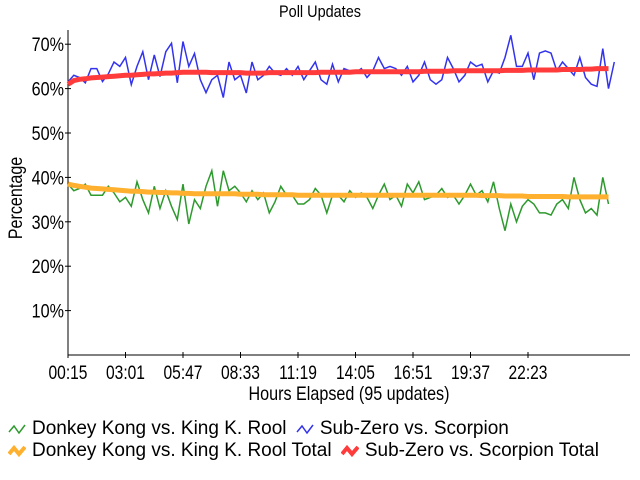 The image size is (640, 480). Describe the element at coordinates (48, 89) in the screenshot. I see `y-tick-label: 60%` at that location.